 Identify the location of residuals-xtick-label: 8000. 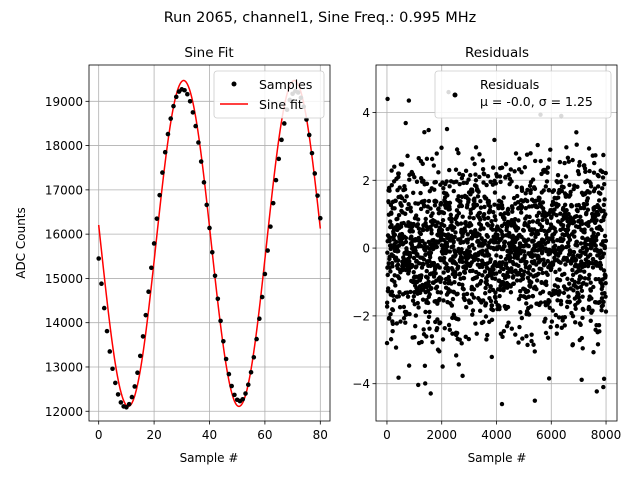
(606, 435).